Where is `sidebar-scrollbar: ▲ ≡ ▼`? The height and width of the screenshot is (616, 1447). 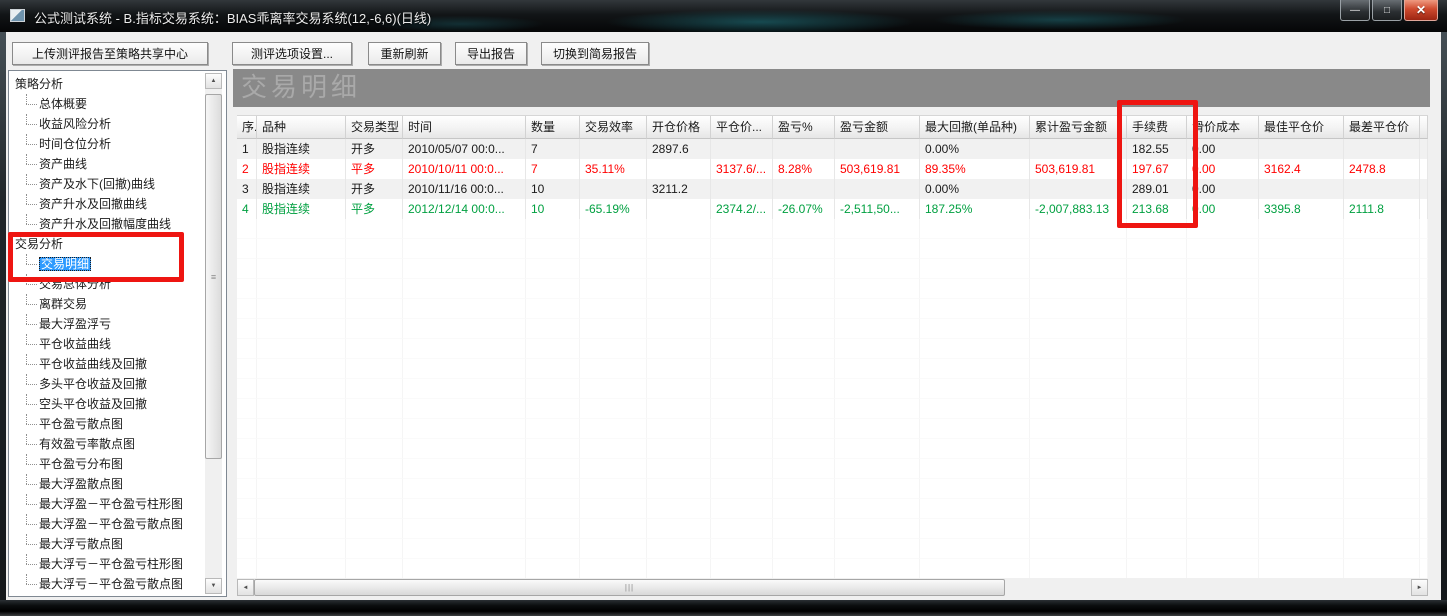
sidebar-scrollbar: ▲ ≡ ▼ is located at coordinates (213, 333).